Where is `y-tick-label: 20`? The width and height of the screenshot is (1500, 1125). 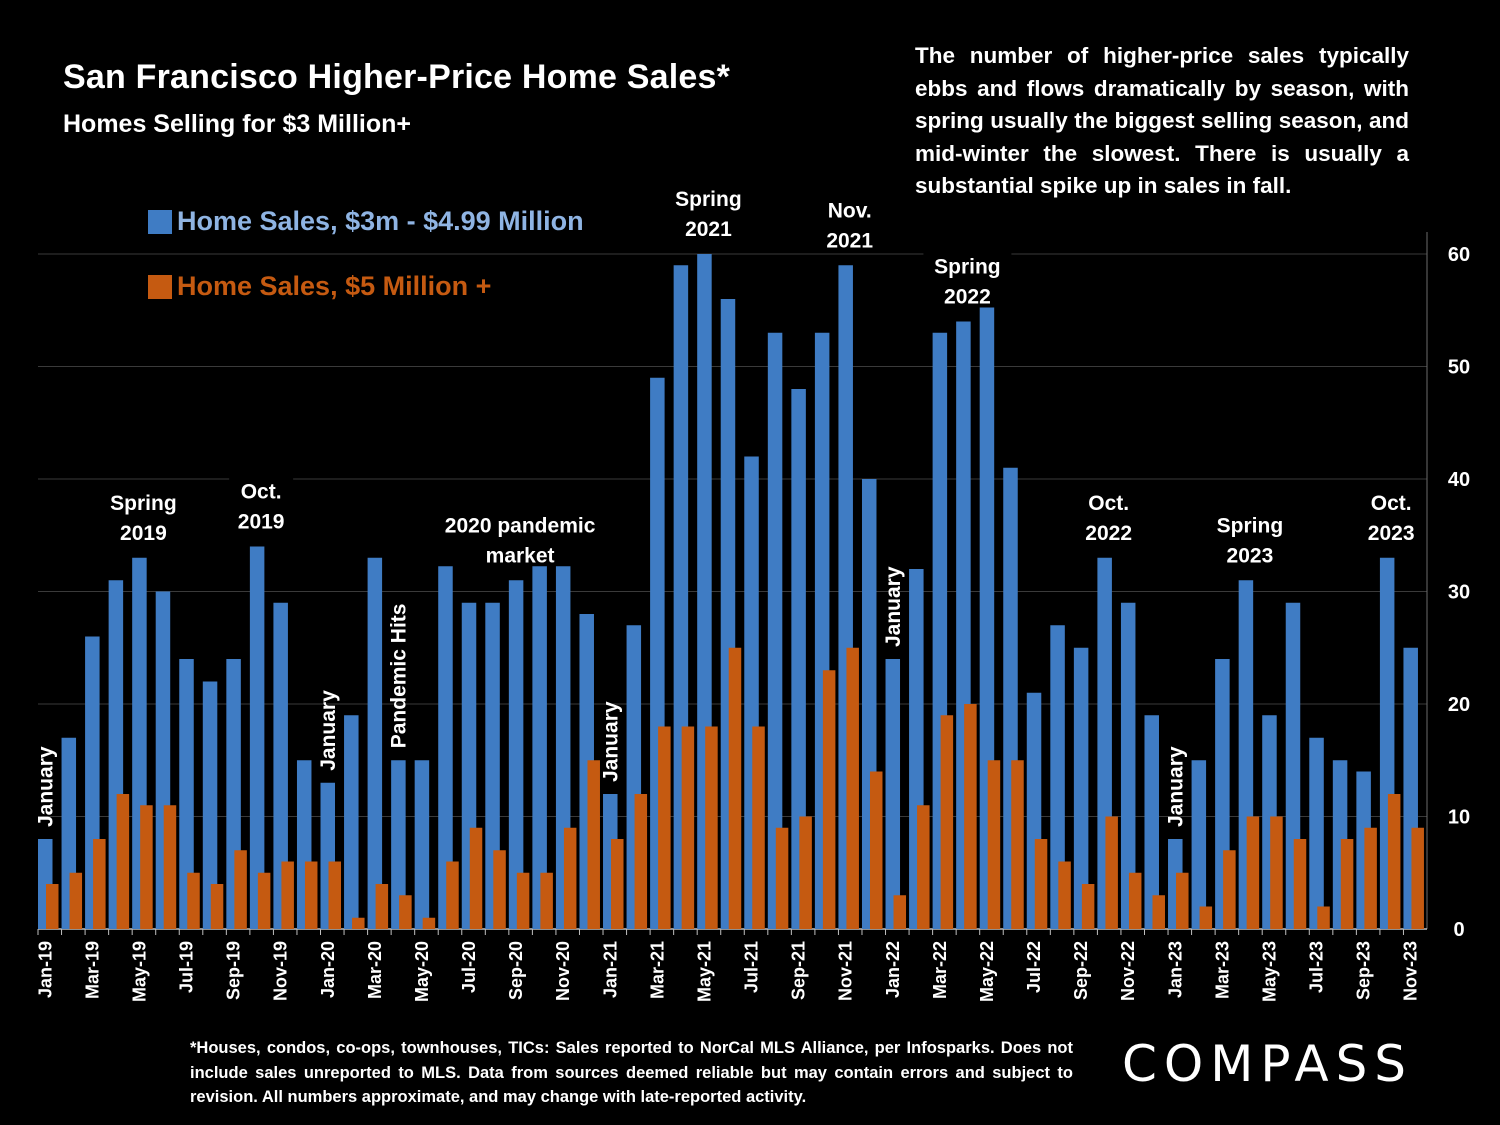
y-tick-label: 20 is located at coordinates (1459, 705).